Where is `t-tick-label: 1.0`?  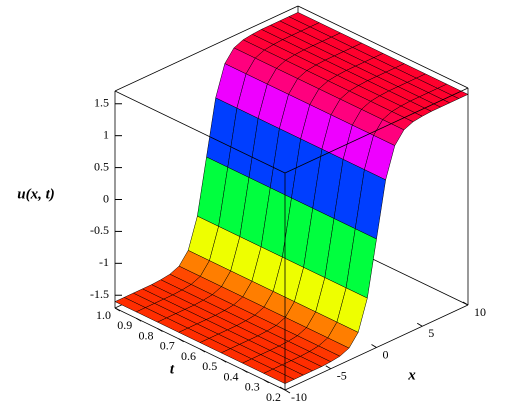 t-tick-label: 1.0 is located at coordinates (103, 315).